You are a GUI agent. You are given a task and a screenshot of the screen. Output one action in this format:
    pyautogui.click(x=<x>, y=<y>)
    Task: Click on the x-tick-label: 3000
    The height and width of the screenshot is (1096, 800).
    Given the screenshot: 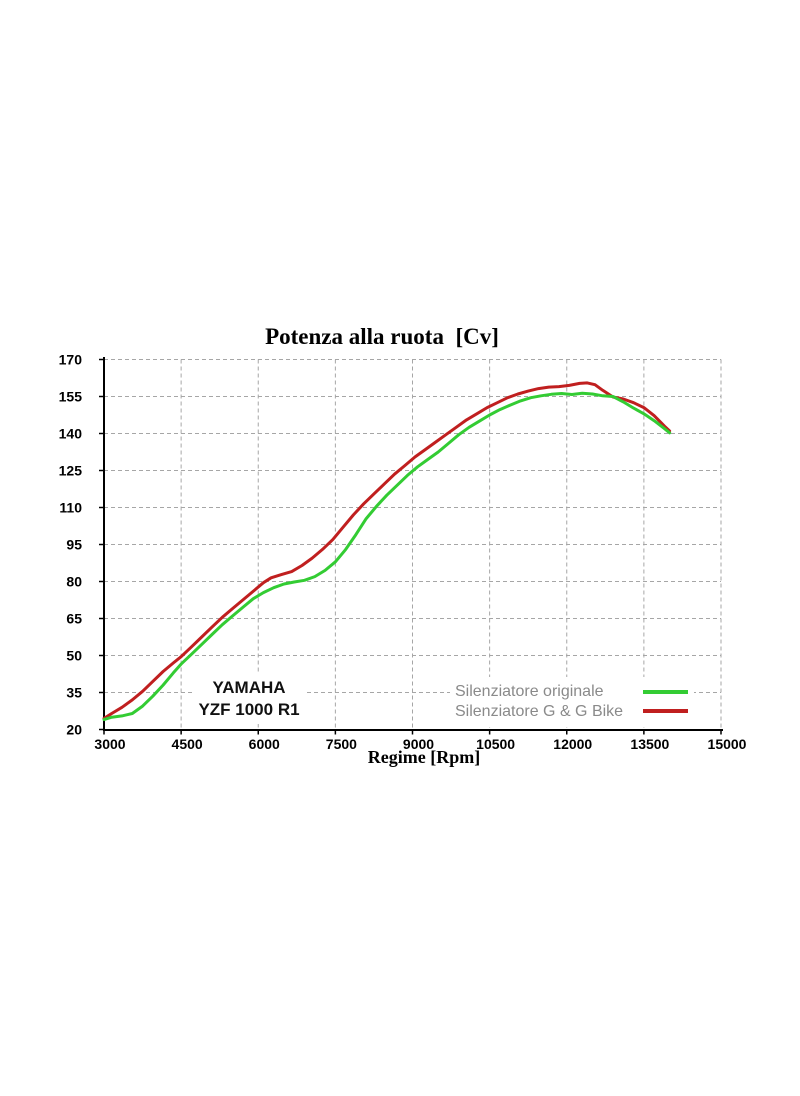 What is the action you would take?
    pyautogui.click(x=109, y=744)
    